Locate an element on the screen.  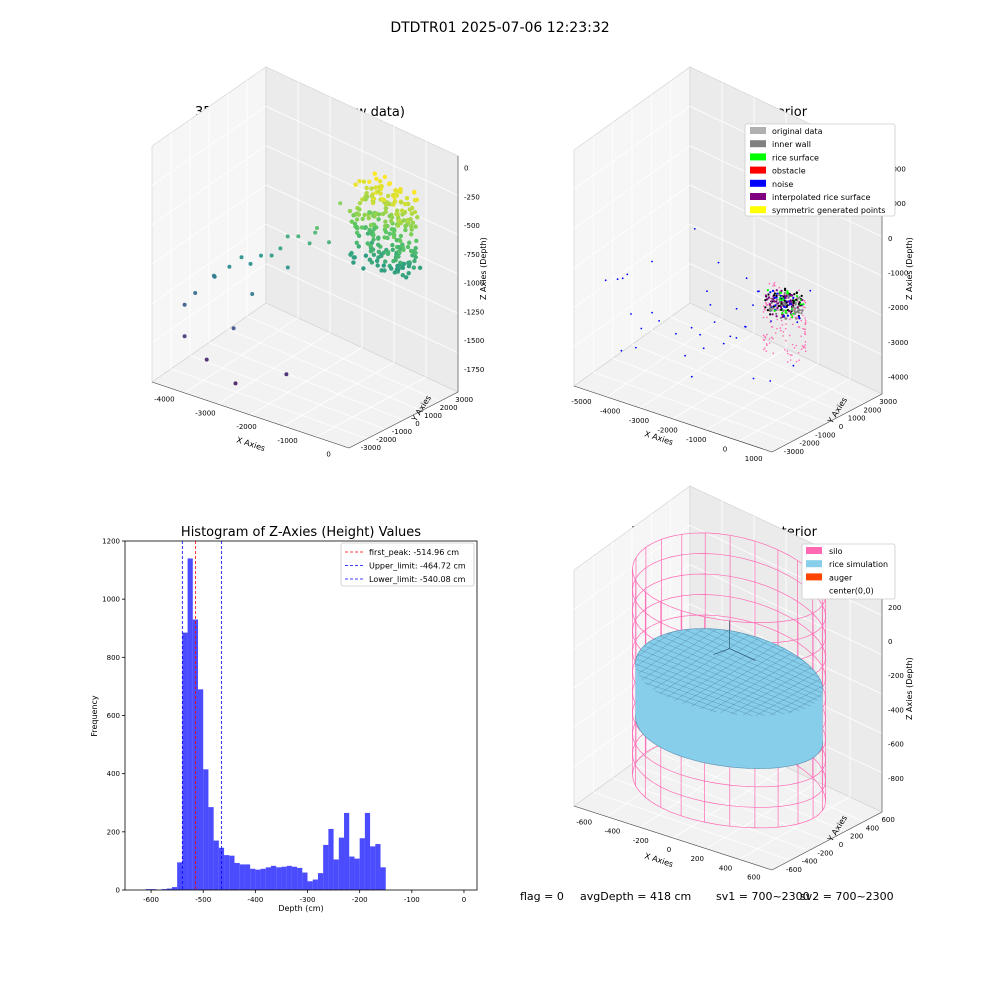
histogram-bars is located at coordinates (265, 724).